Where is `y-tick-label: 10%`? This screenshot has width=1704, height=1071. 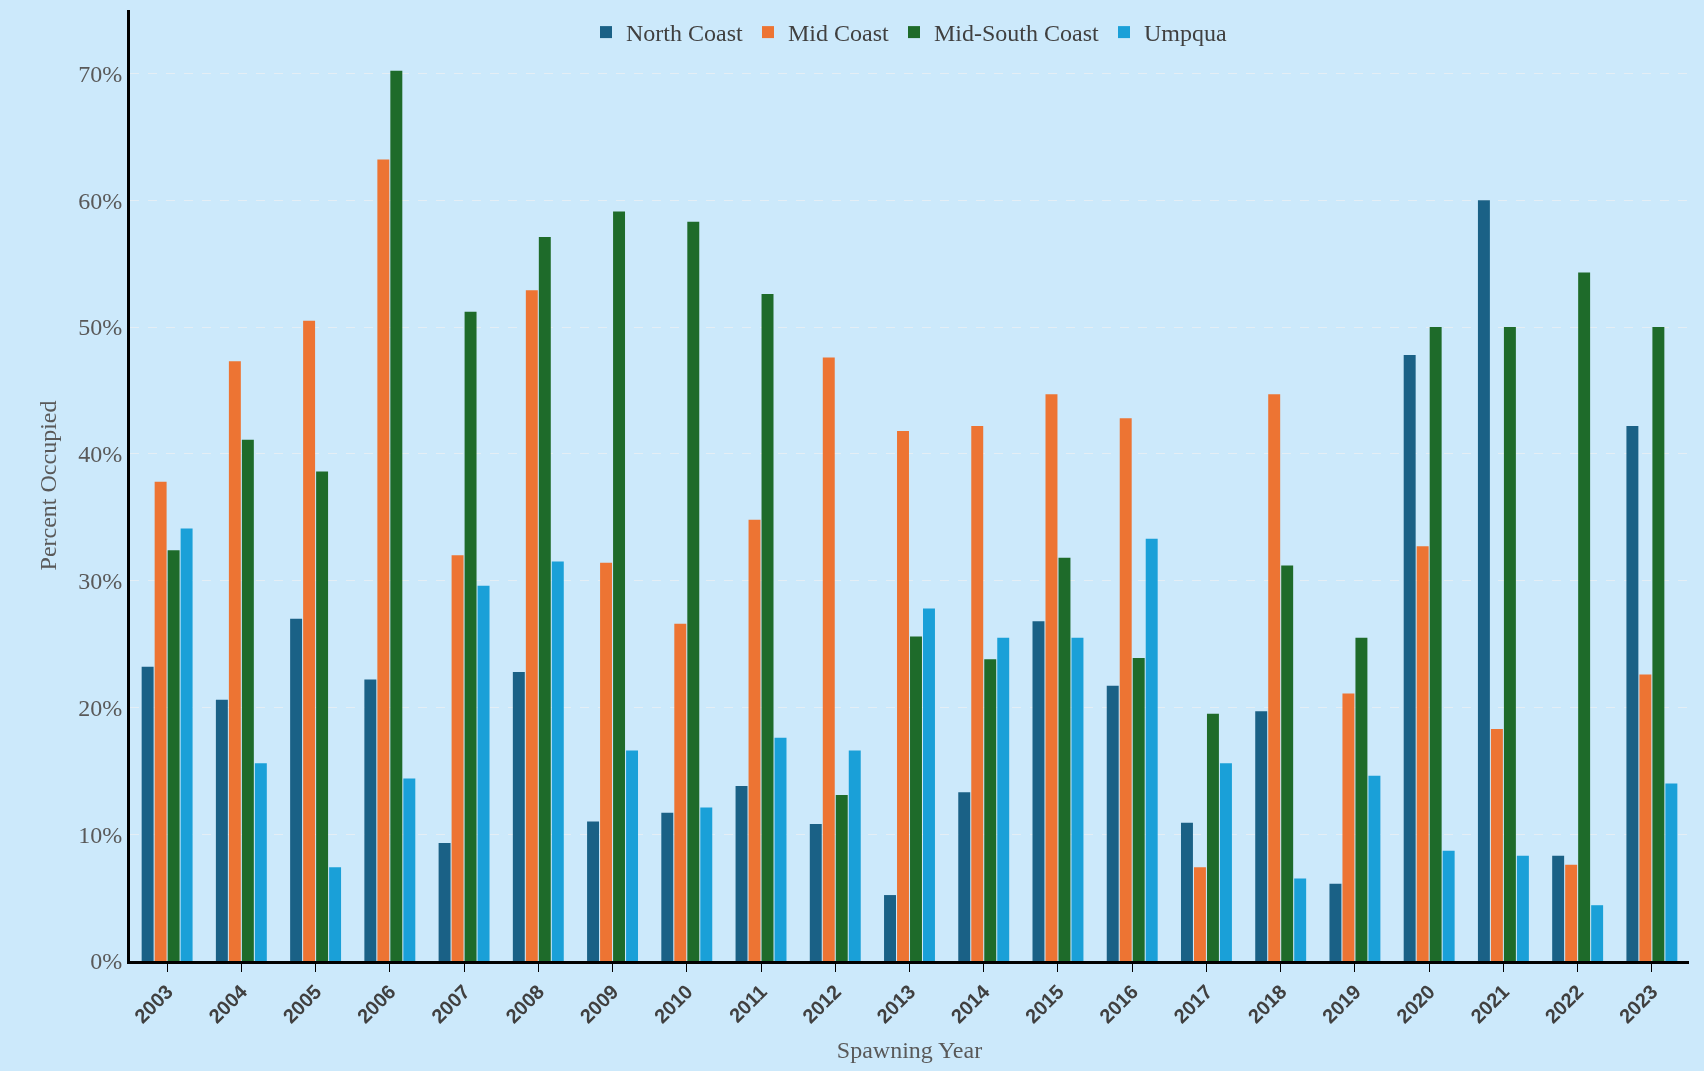
y-tick-label: 10% is located at coordinates (100, 834).